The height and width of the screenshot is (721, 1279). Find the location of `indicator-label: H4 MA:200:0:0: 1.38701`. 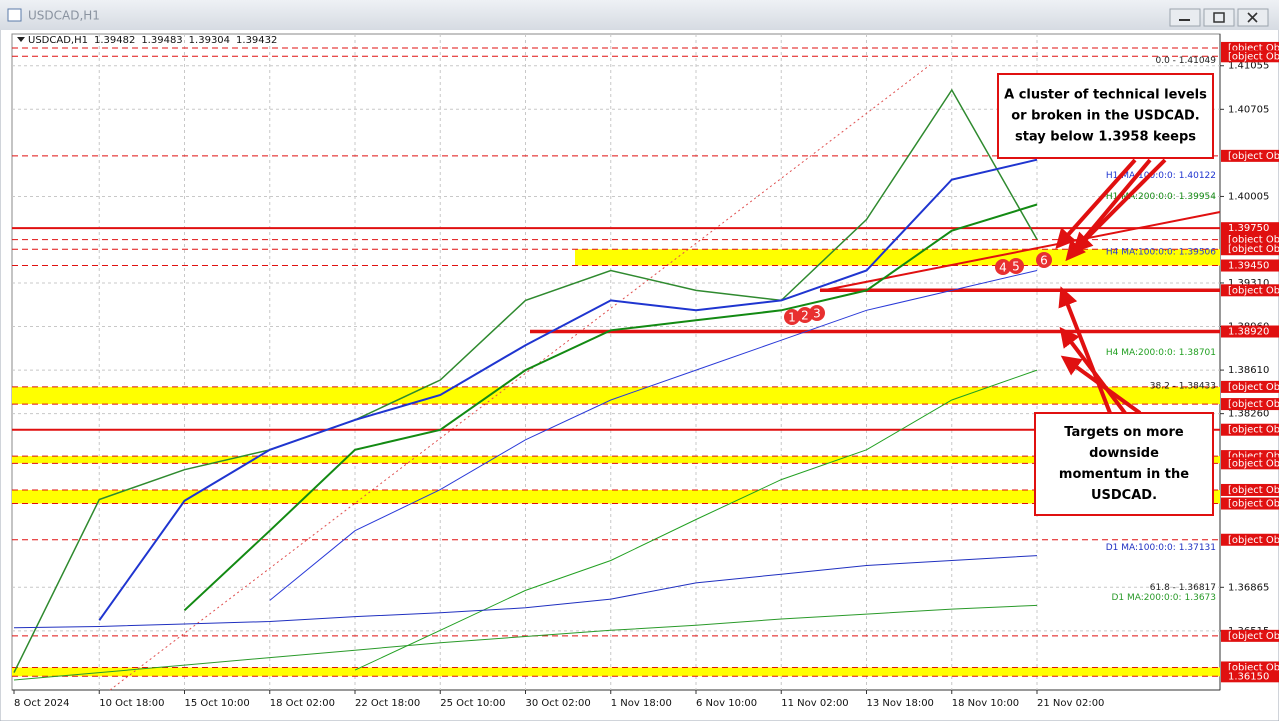

indicator-label: H4 MA:200:0:0: 1.38701 is located at coordinates (1161, 352).